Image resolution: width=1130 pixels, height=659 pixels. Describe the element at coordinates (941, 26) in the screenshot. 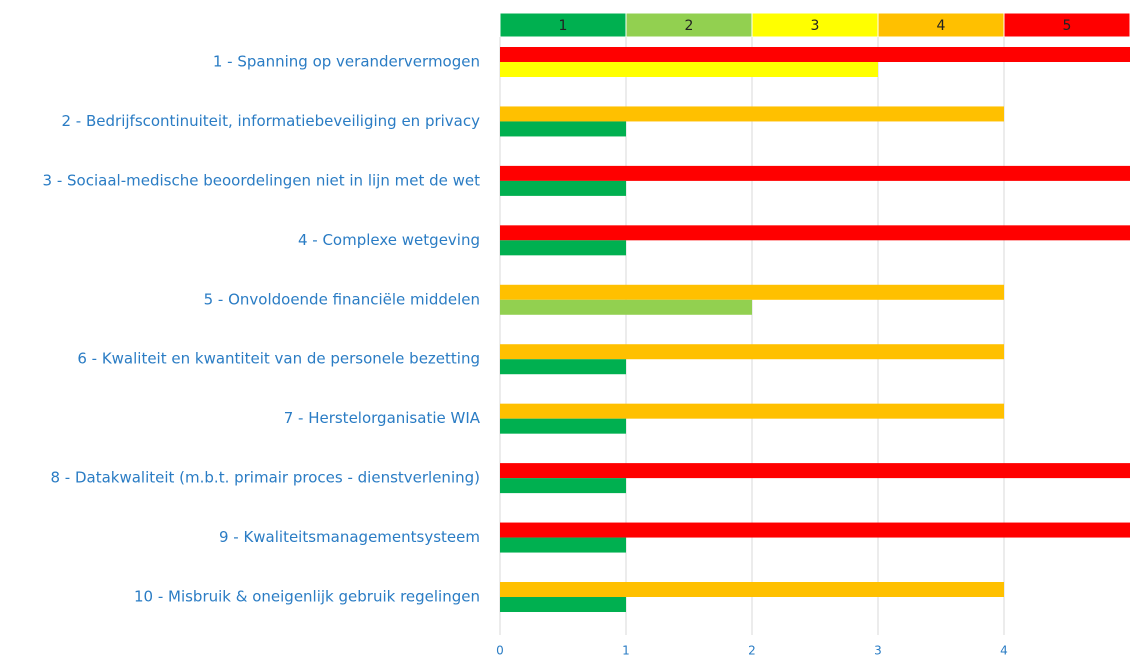

I see `scale-label: 4` at that location.